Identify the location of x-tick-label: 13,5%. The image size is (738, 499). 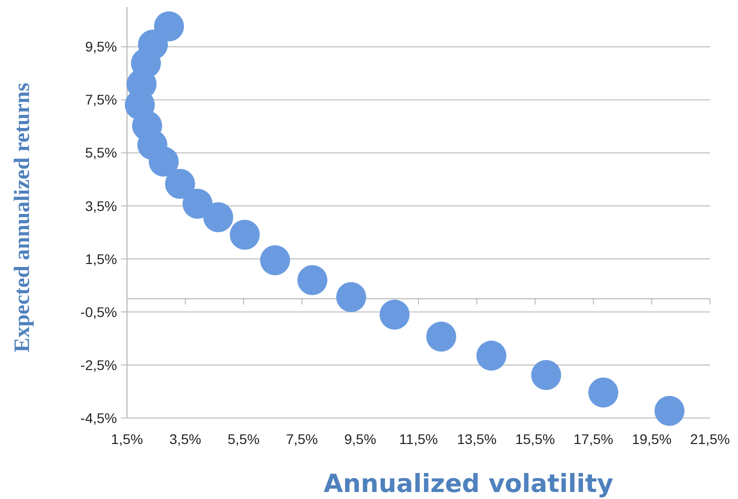
(476, 439).